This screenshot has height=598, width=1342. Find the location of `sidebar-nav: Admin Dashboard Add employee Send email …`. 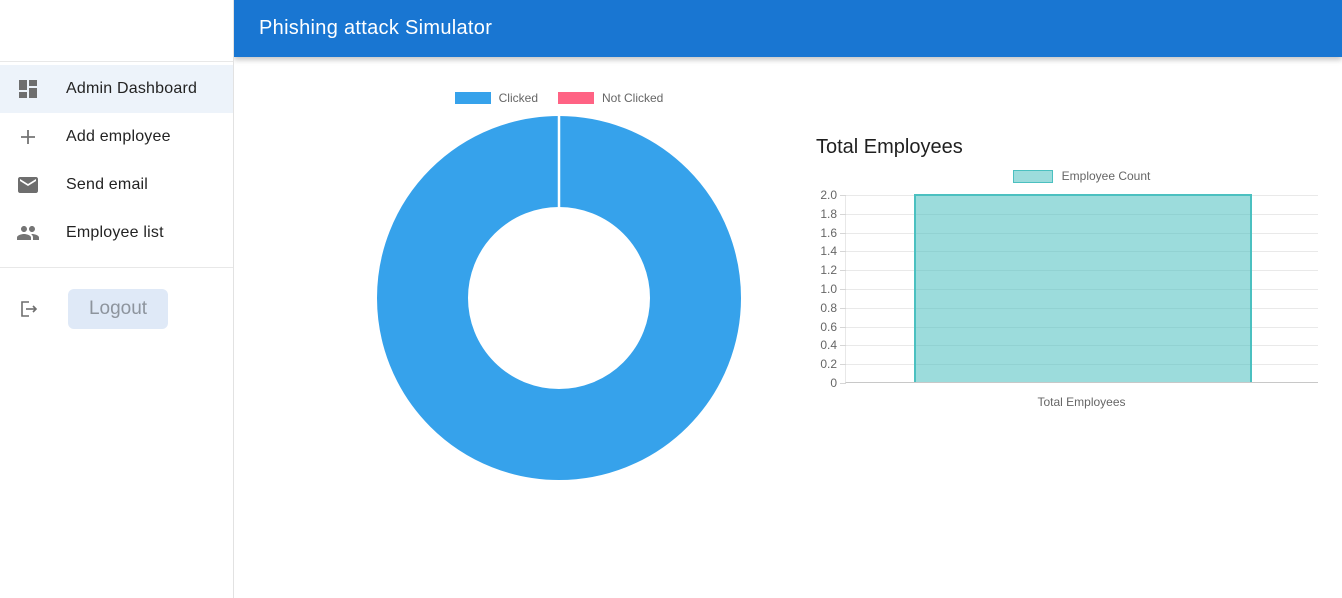

sidebar-nav: Admin Dashboard Add employee Send email … is located at coordinates (116, 159).